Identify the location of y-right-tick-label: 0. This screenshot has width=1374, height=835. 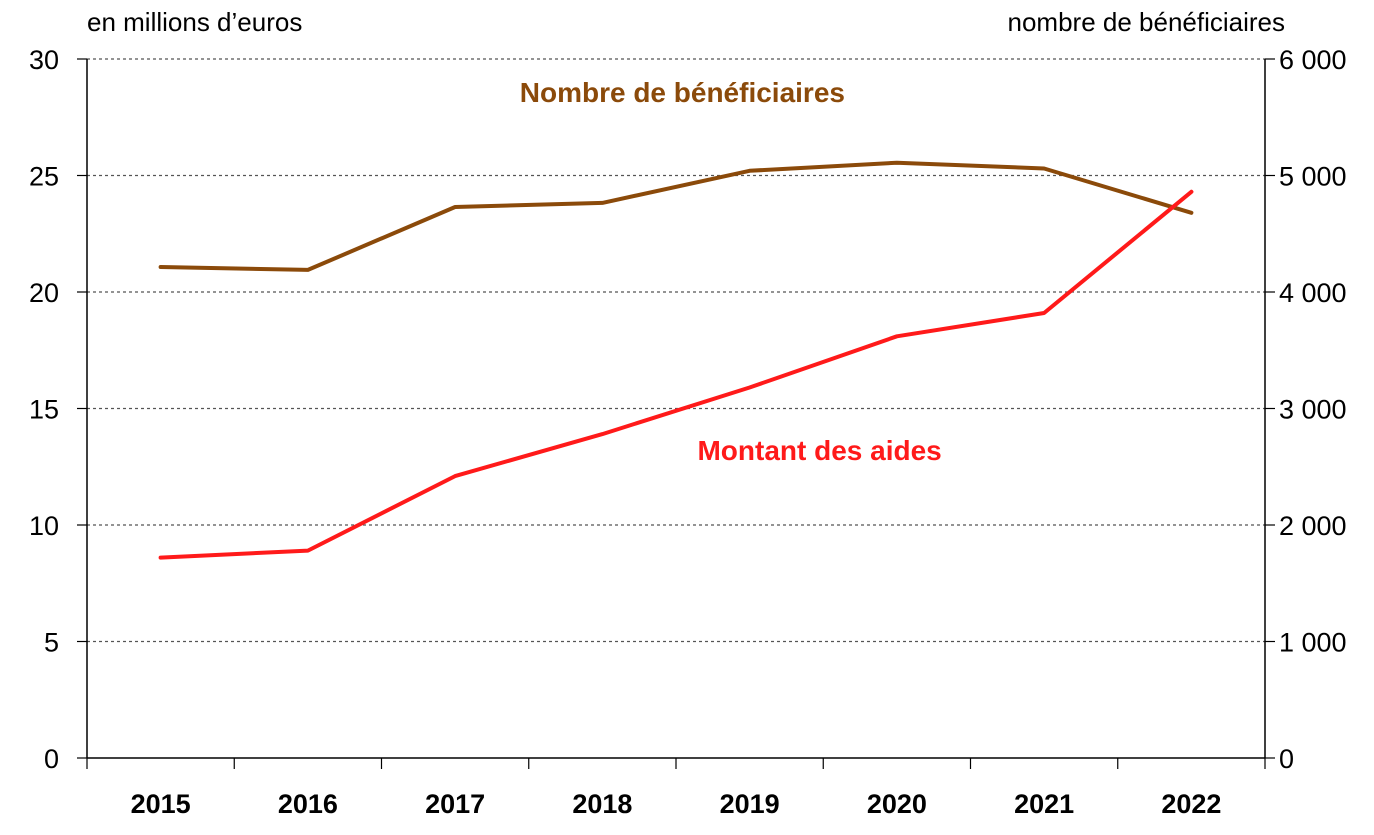
(1286, 759).